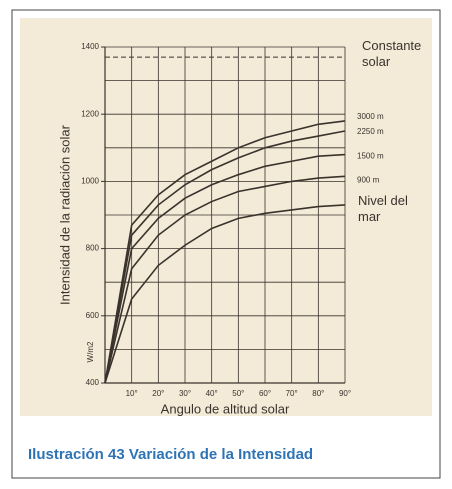 Image resolution: width=452 pixels, height=489 pixels. What do you see at coordinates (212, 393) in the screenshot?
I see `x-tick-label: 40°` at bounding box center [212, 393].